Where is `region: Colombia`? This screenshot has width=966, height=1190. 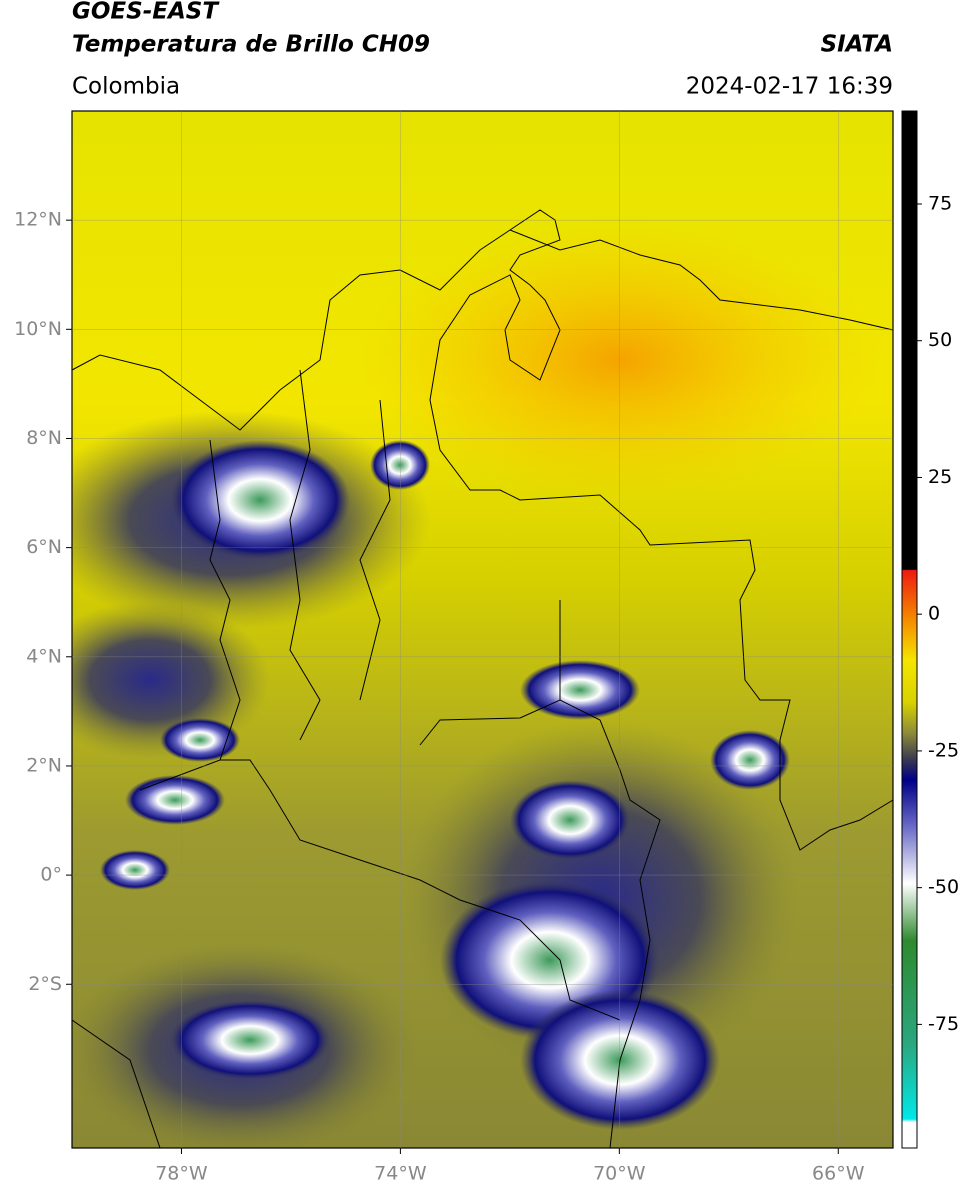
region: Colombia is located at coordinates (126, 87).